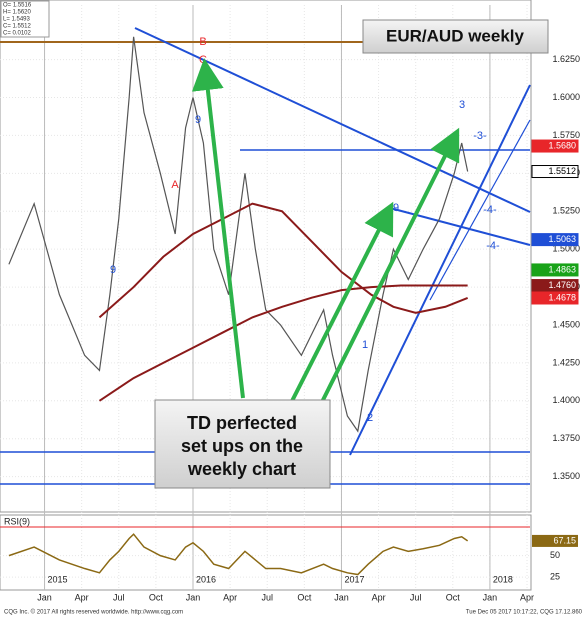 The image size is (586, 634). I want to click on year-label: 2015, so click(58, 579).